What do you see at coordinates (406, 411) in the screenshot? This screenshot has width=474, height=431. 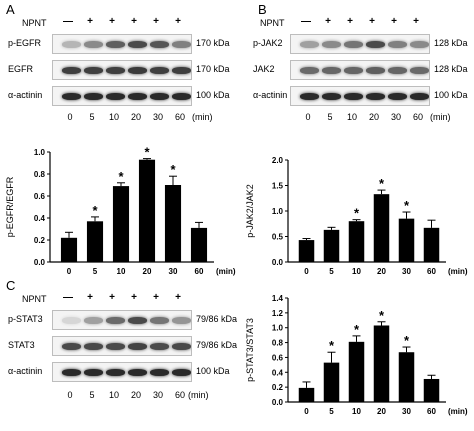 I see `x-tick-label: 30` at bounding box center [406, 411].